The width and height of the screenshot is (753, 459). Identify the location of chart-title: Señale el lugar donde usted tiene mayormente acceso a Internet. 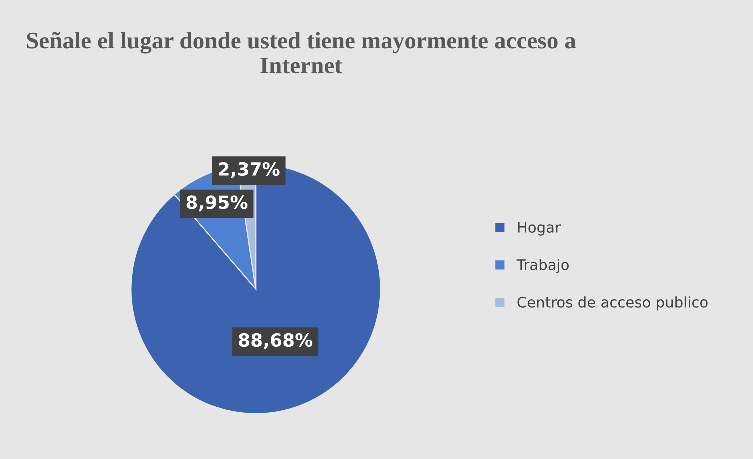
(301, 53).